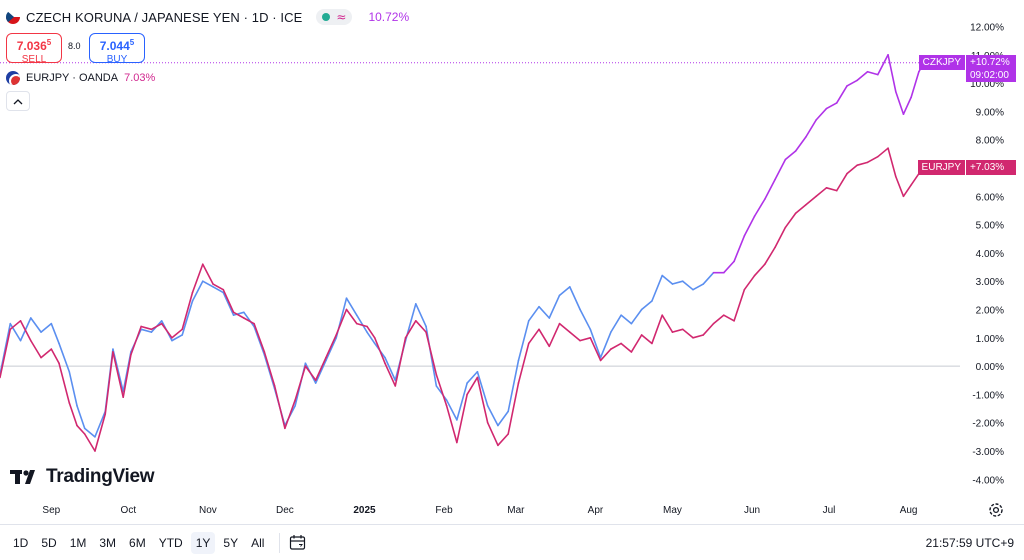 The height and width of the screenshot is (560, 1024). What do you see at coordinates (990, 197) in the screenshot?
I see `y-tick-label: 6.00%` at bounding box center [990, 197].